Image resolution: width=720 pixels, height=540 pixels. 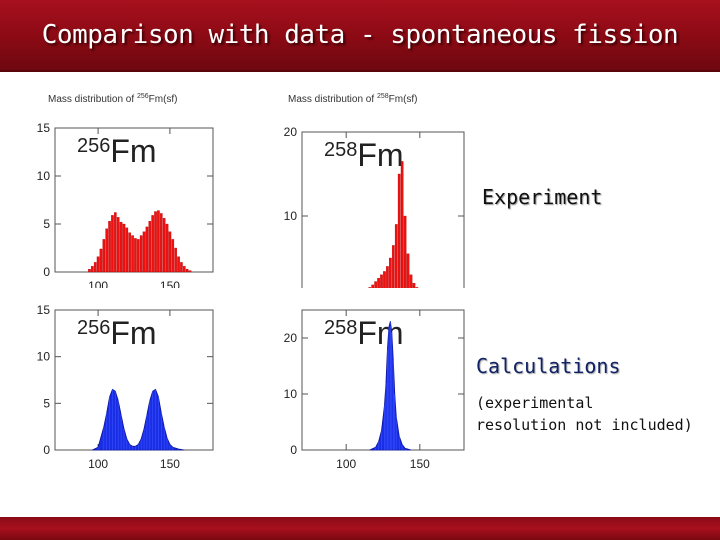 What do you see at coordinates (360, 528) in the screenshot?
I see `bottom-bar` at bounding box center [360, 528].